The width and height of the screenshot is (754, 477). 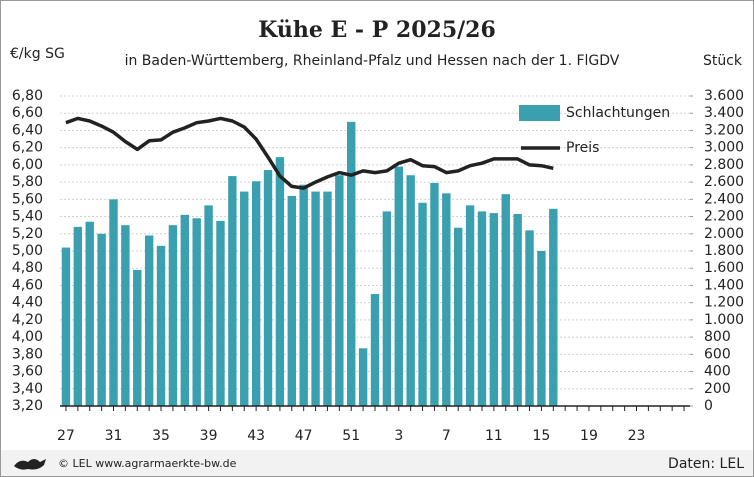 I want to click on x-tick-label: 31, so click(x=114, y=436).